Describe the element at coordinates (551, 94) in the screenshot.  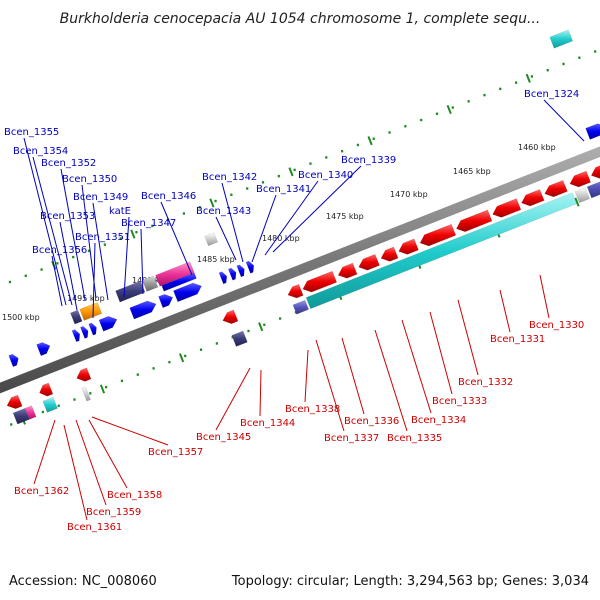
I see `gene-label: Bcen_1324` at that location.